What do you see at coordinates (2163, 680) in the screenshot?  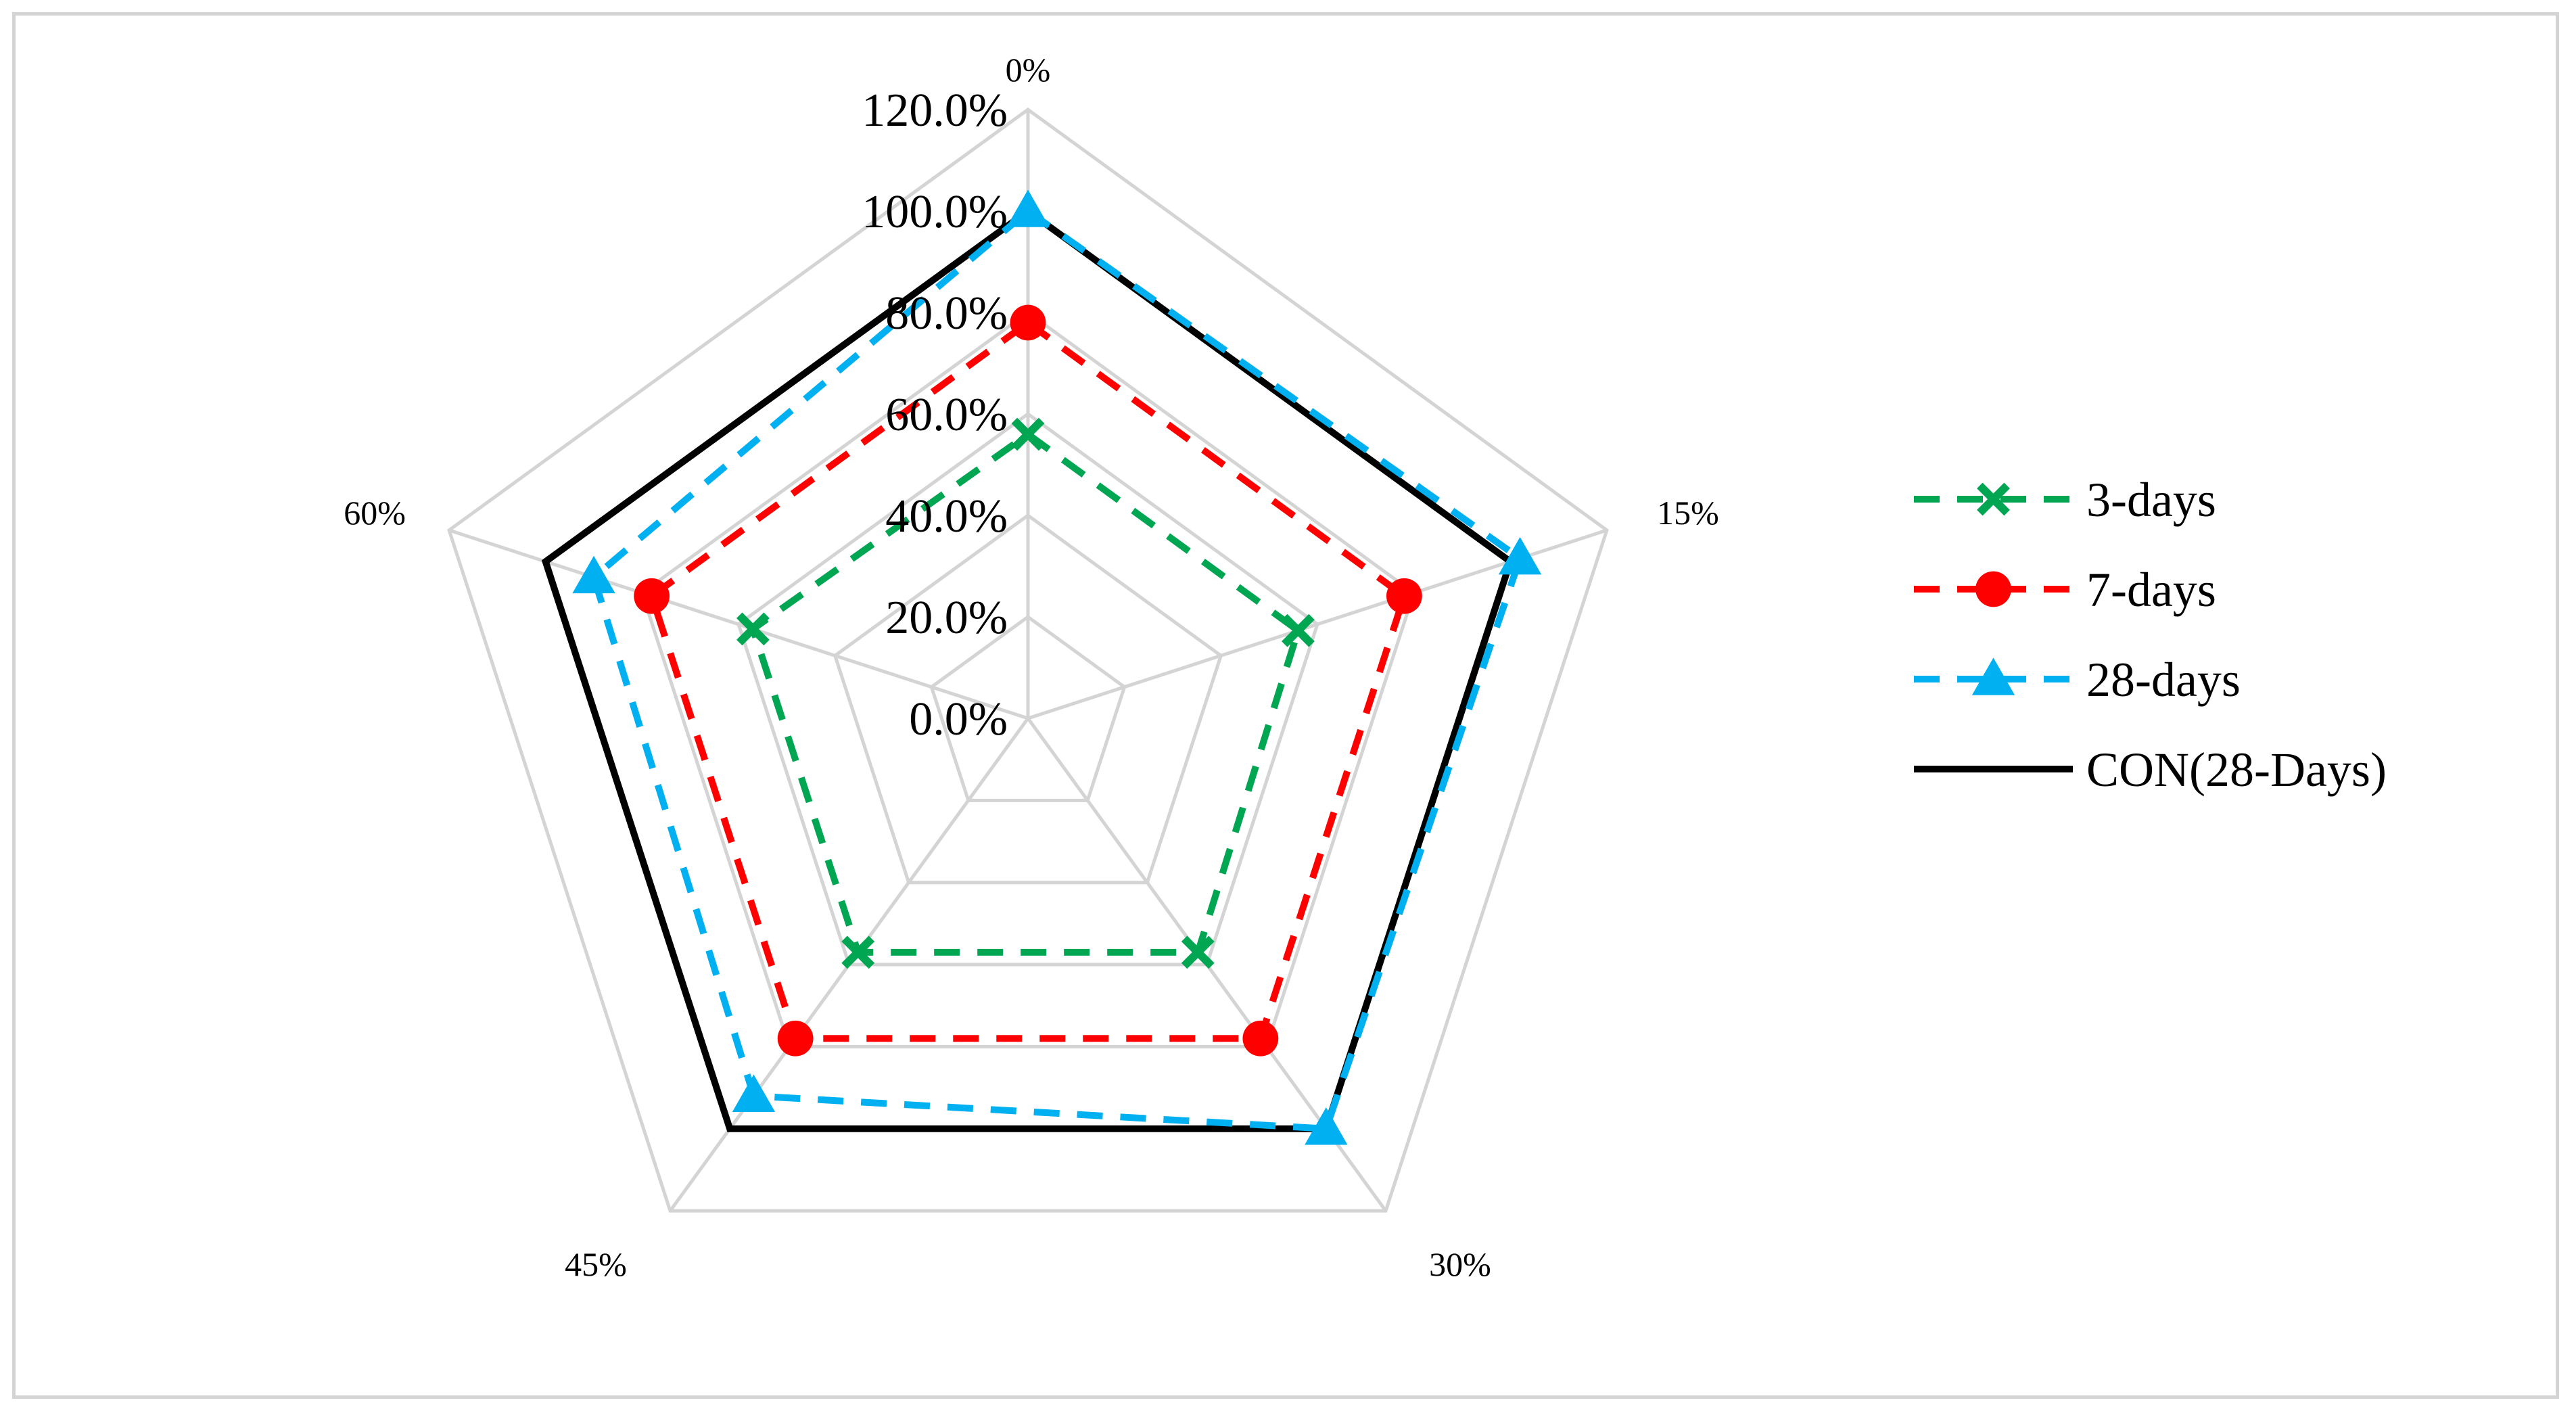 I see `legend-label: 28-days` at bounding box center [2163, 680].